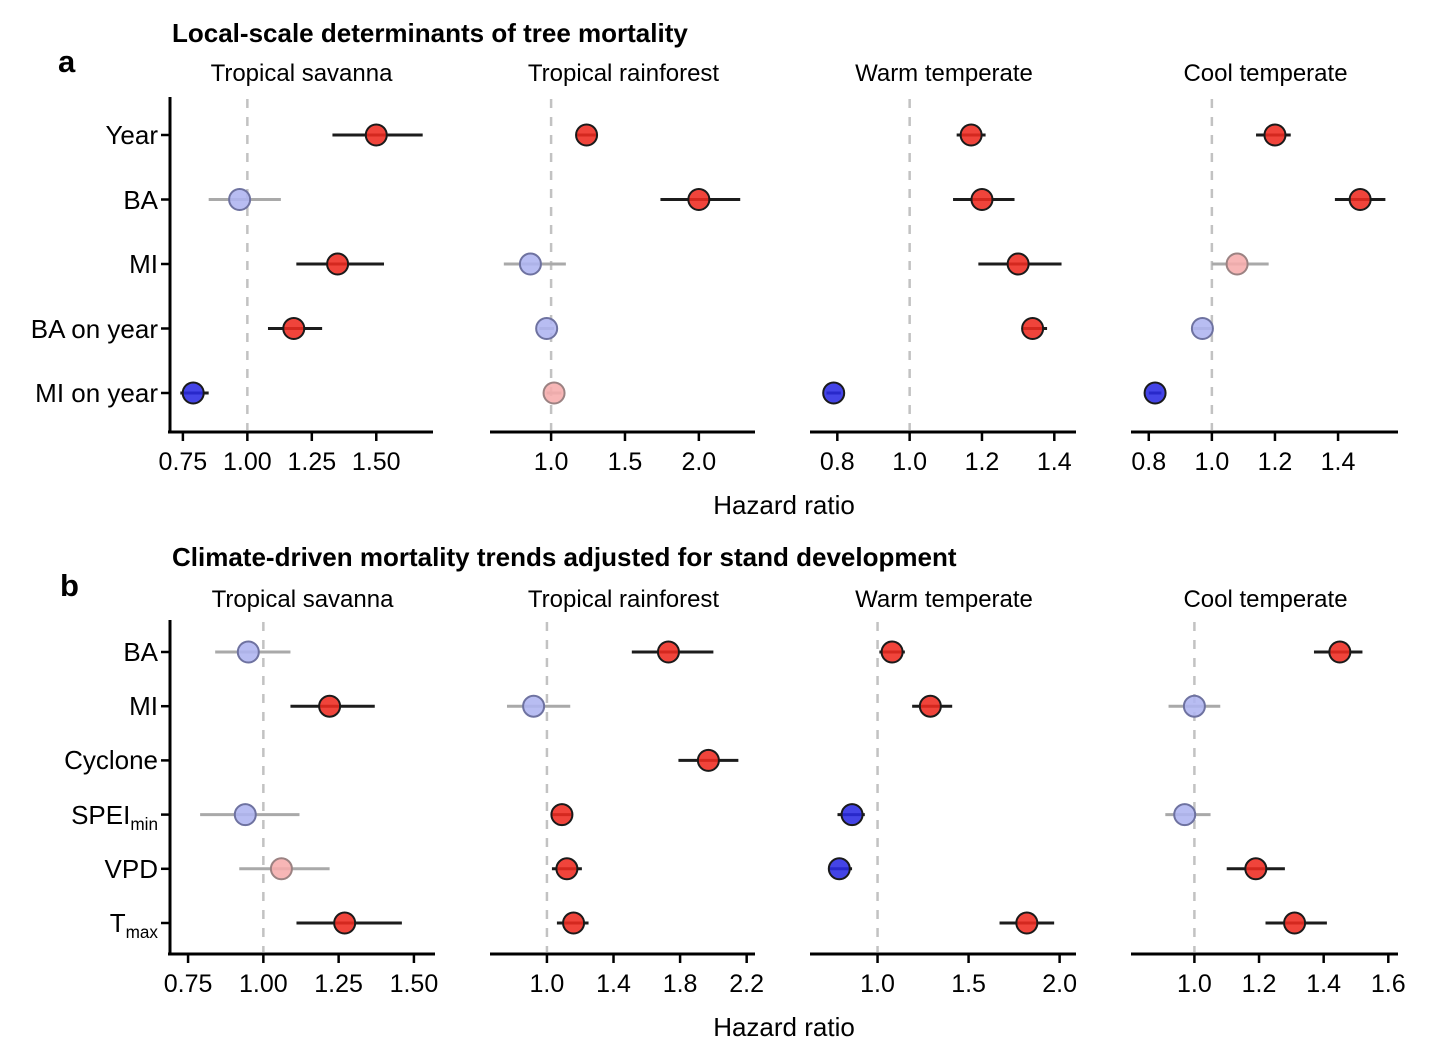 The width and height of the screenshot is (1431, 1047). Describe the element at coordinates (67, 61) in the screenshot. I see `panel-a-letter: a` at that location.